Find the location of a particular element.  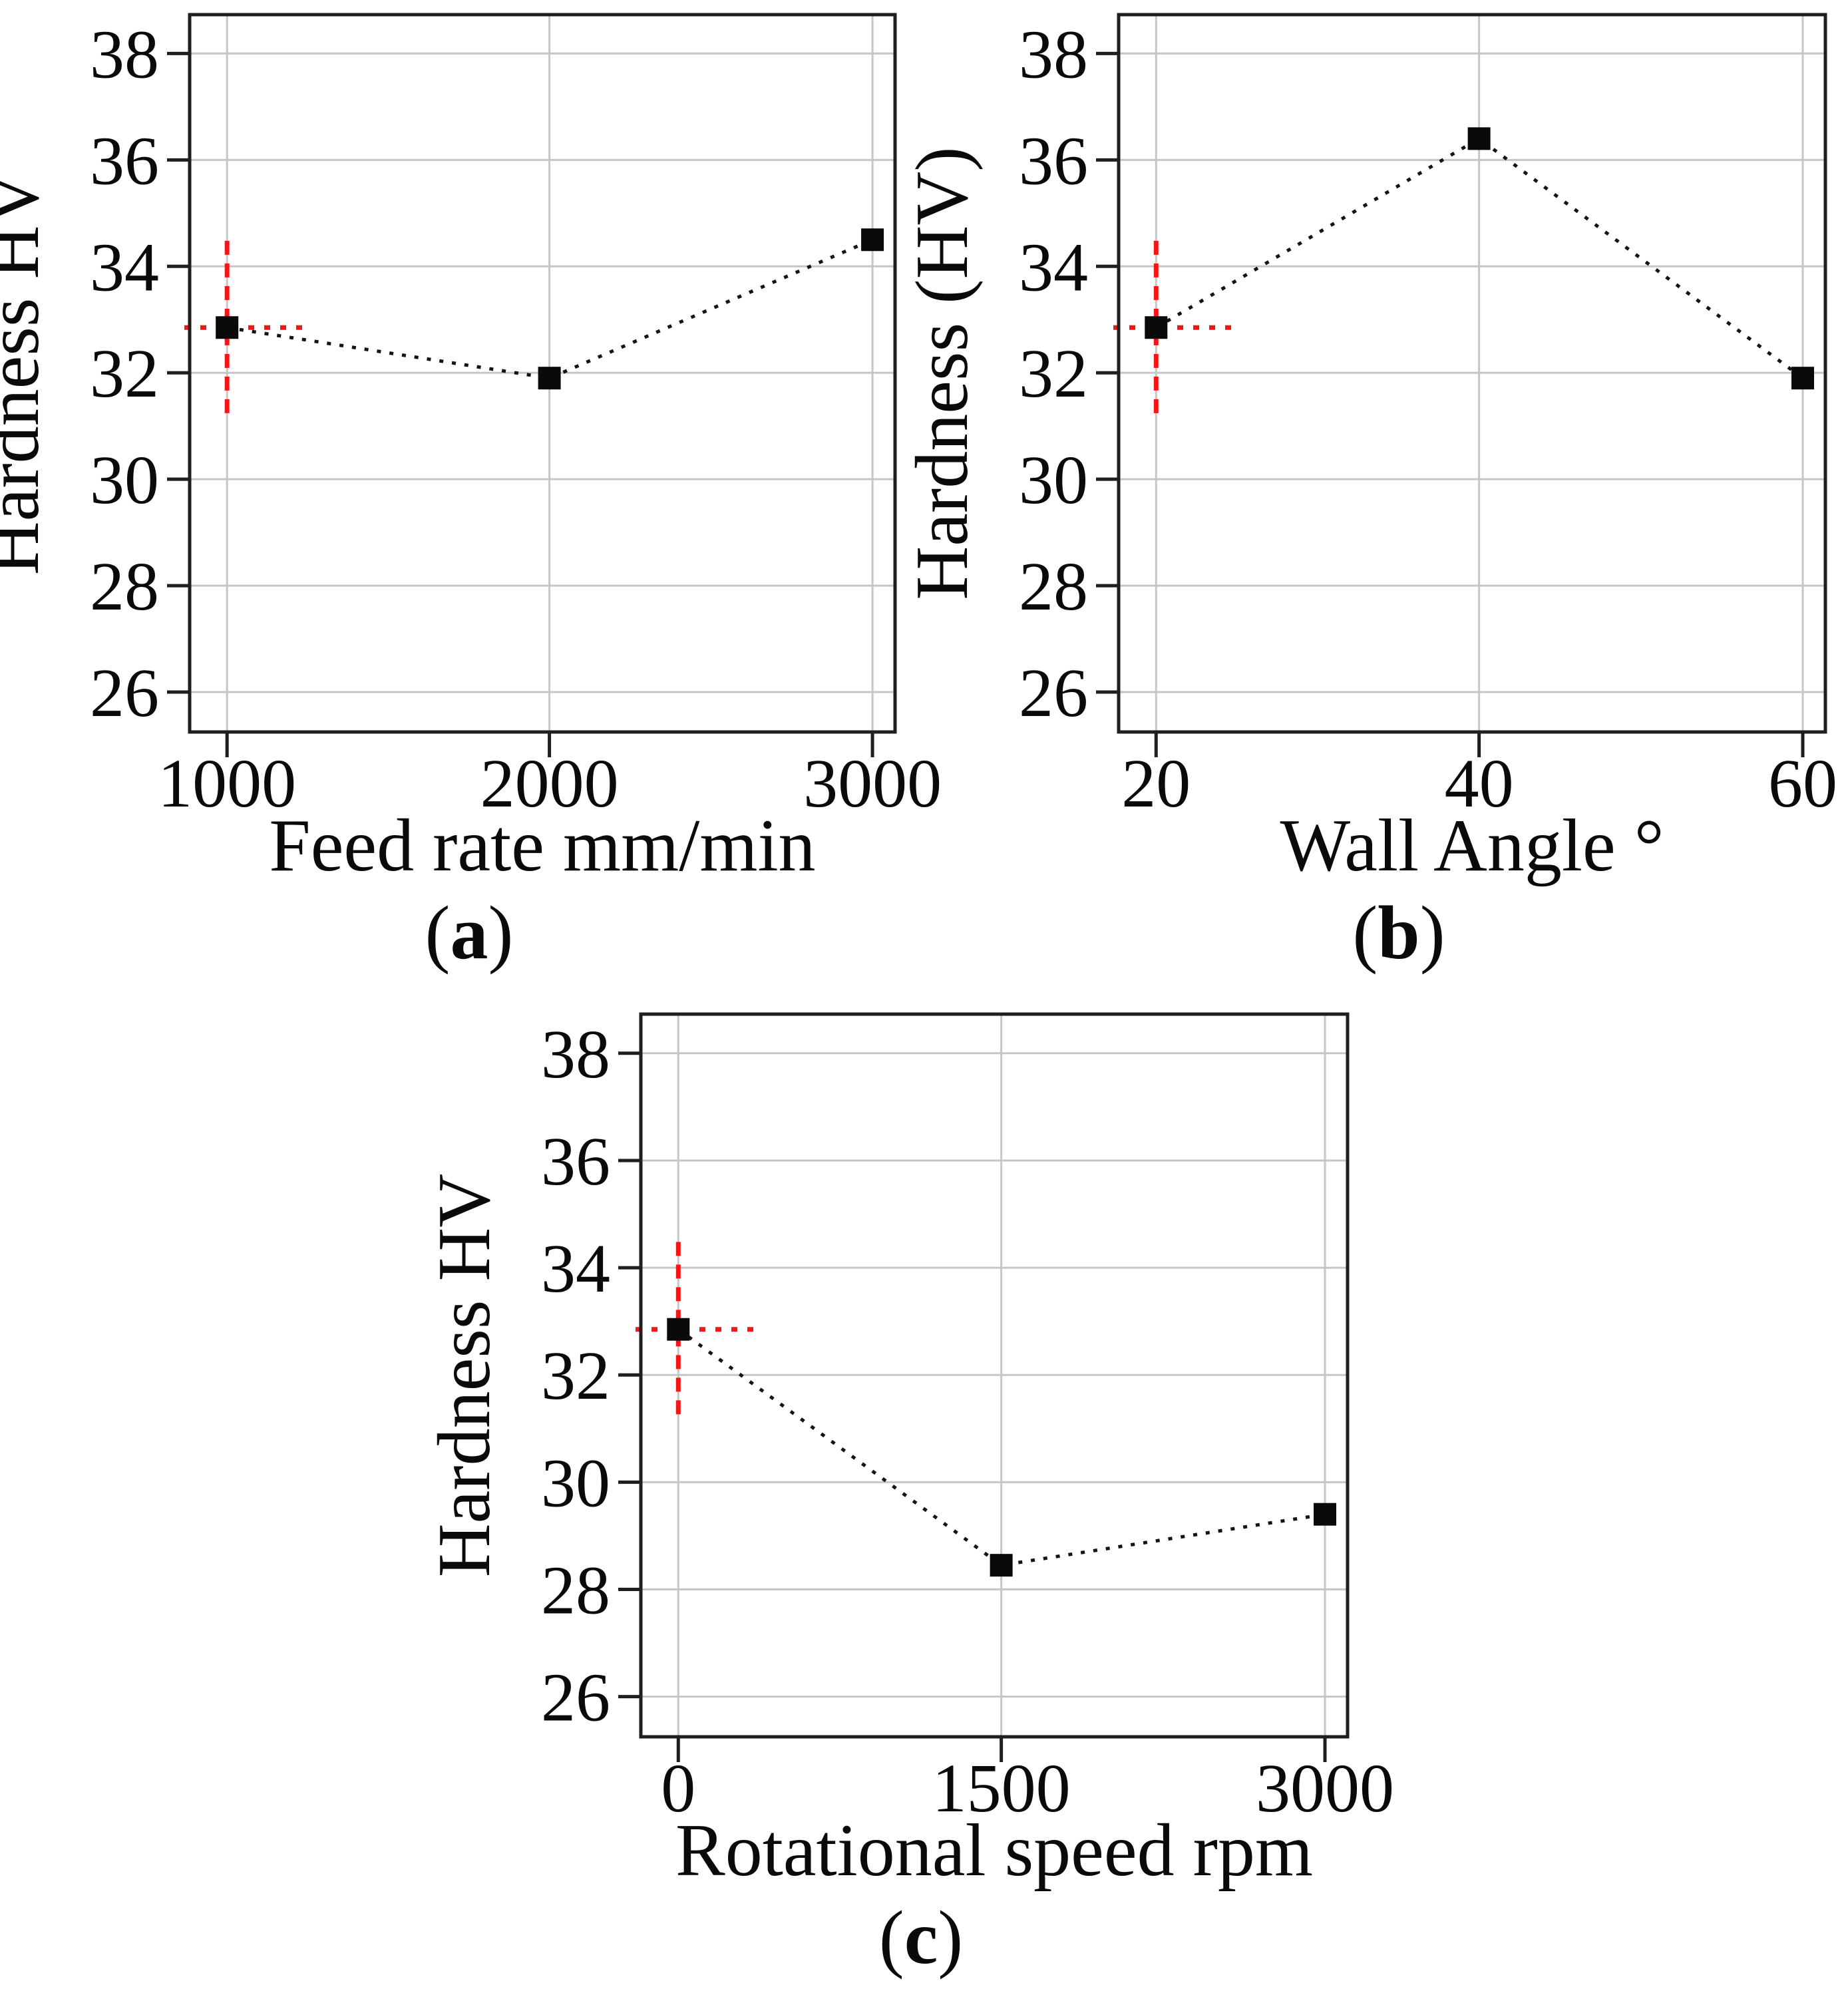

x-tick-label: 60 is located at coordinates (1802, 783).